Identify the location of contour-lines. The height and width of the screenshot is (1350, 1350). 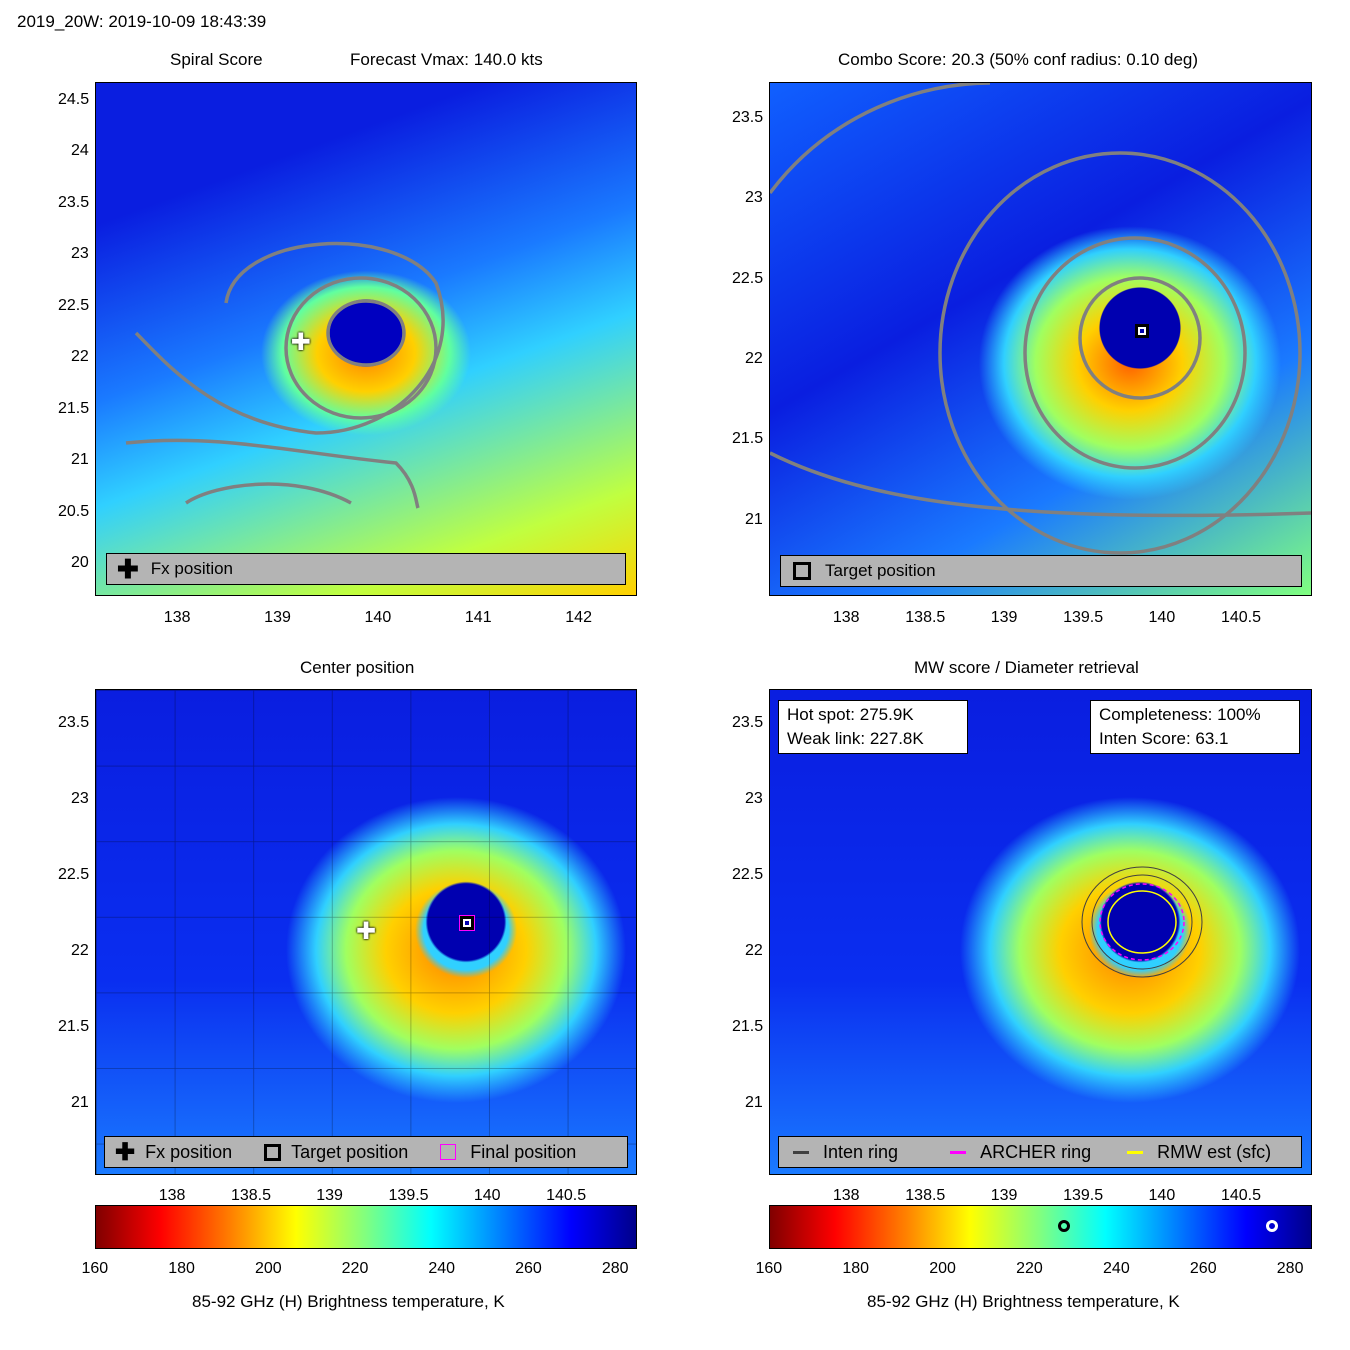
(285, 375).